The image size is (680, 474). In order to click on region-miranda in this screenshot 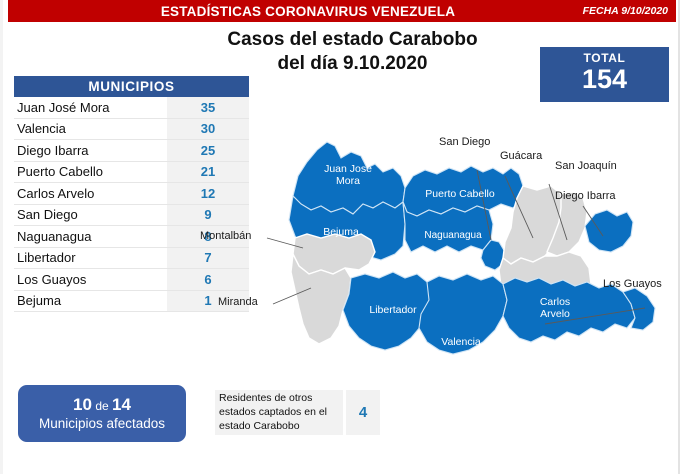, I will do `click(321, 298)`.